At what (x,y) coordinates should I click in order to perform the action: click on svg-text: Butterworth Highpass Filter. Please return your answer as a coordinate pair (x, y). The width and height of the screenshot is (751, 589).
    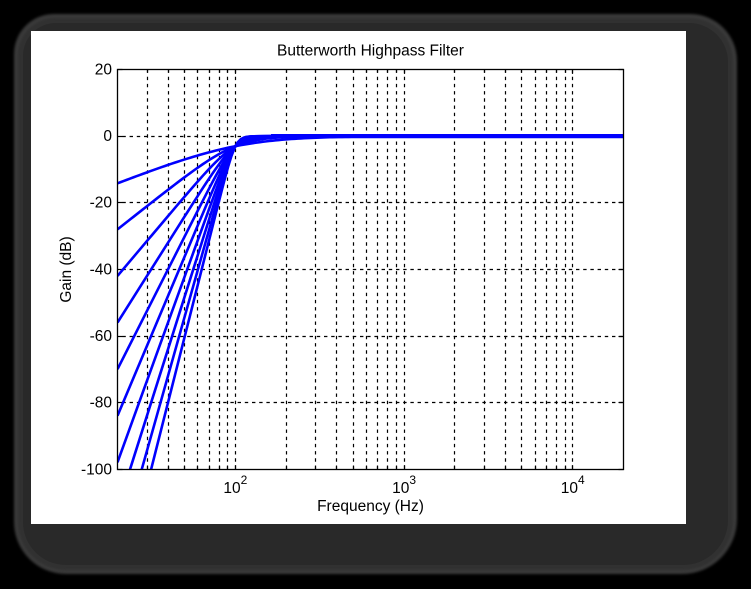
    Looking at the image, I should click on (370, 51).